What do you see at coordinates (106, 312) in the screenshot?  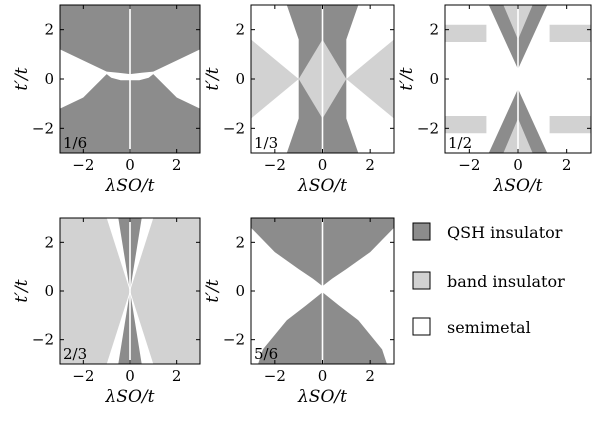 I see `panel-4: −2 0 2 2 0 −2 λSO/t t′/t 2/3` at bounding box center [106, 312].